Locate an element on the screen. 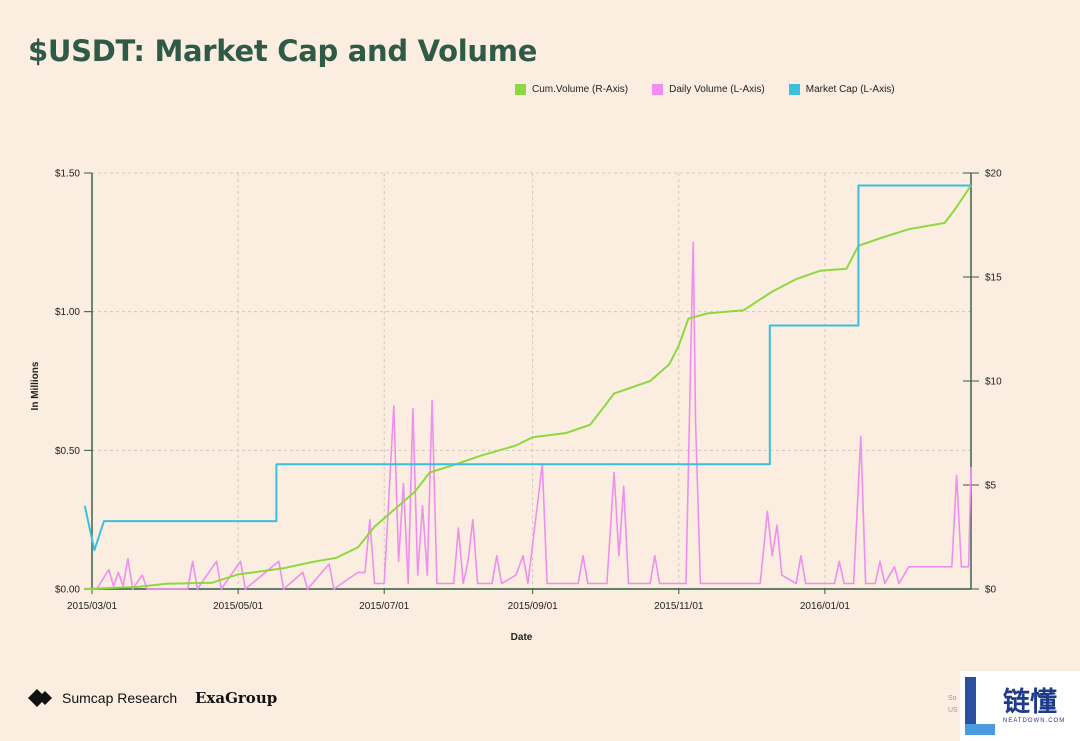  y-right-tick-label: $0 is located at coordinates (991, 590).